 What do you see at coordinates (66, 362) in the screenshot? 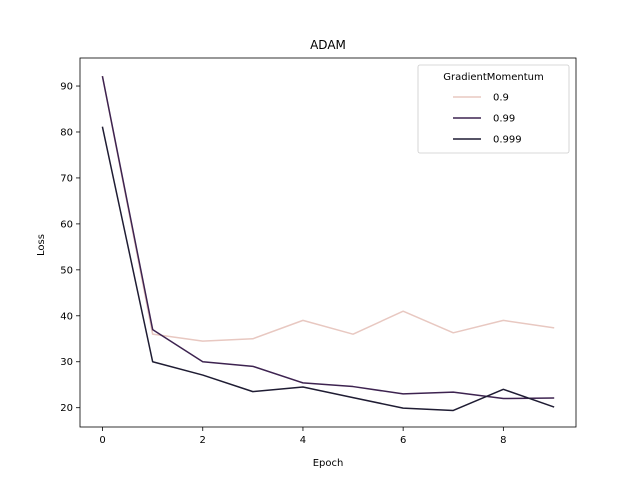
I see `y-tick-label: 30` at bounding box center [66, 362].